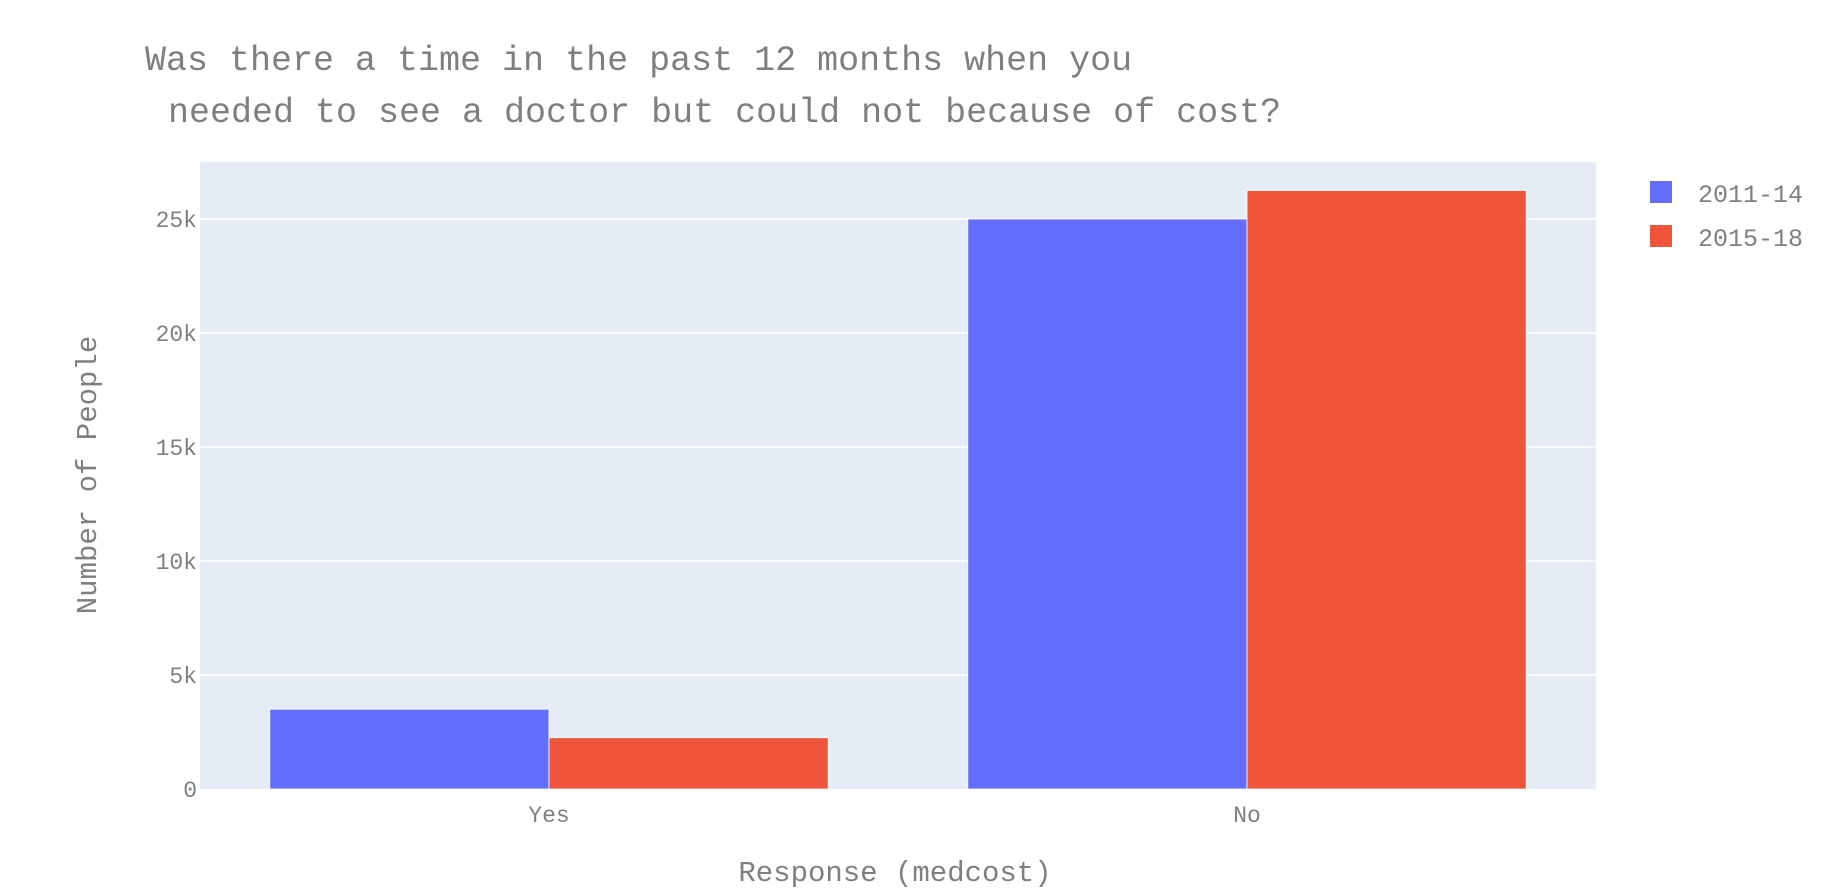  What do you see at coordinates (176, 221) in the screenshot?
I see `y-tick-label: 25k` at bounding box center [176, 221].